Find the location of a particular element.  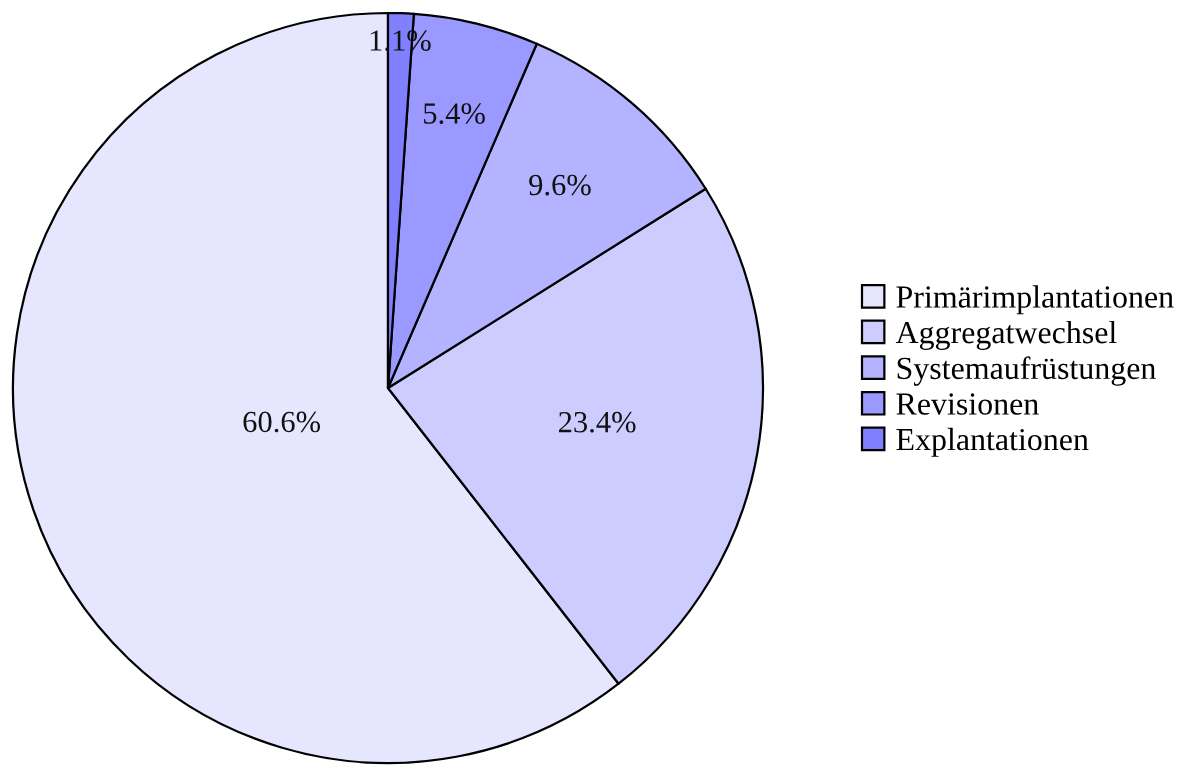

data-label: 9.6% is located at coordinates (560, 185).